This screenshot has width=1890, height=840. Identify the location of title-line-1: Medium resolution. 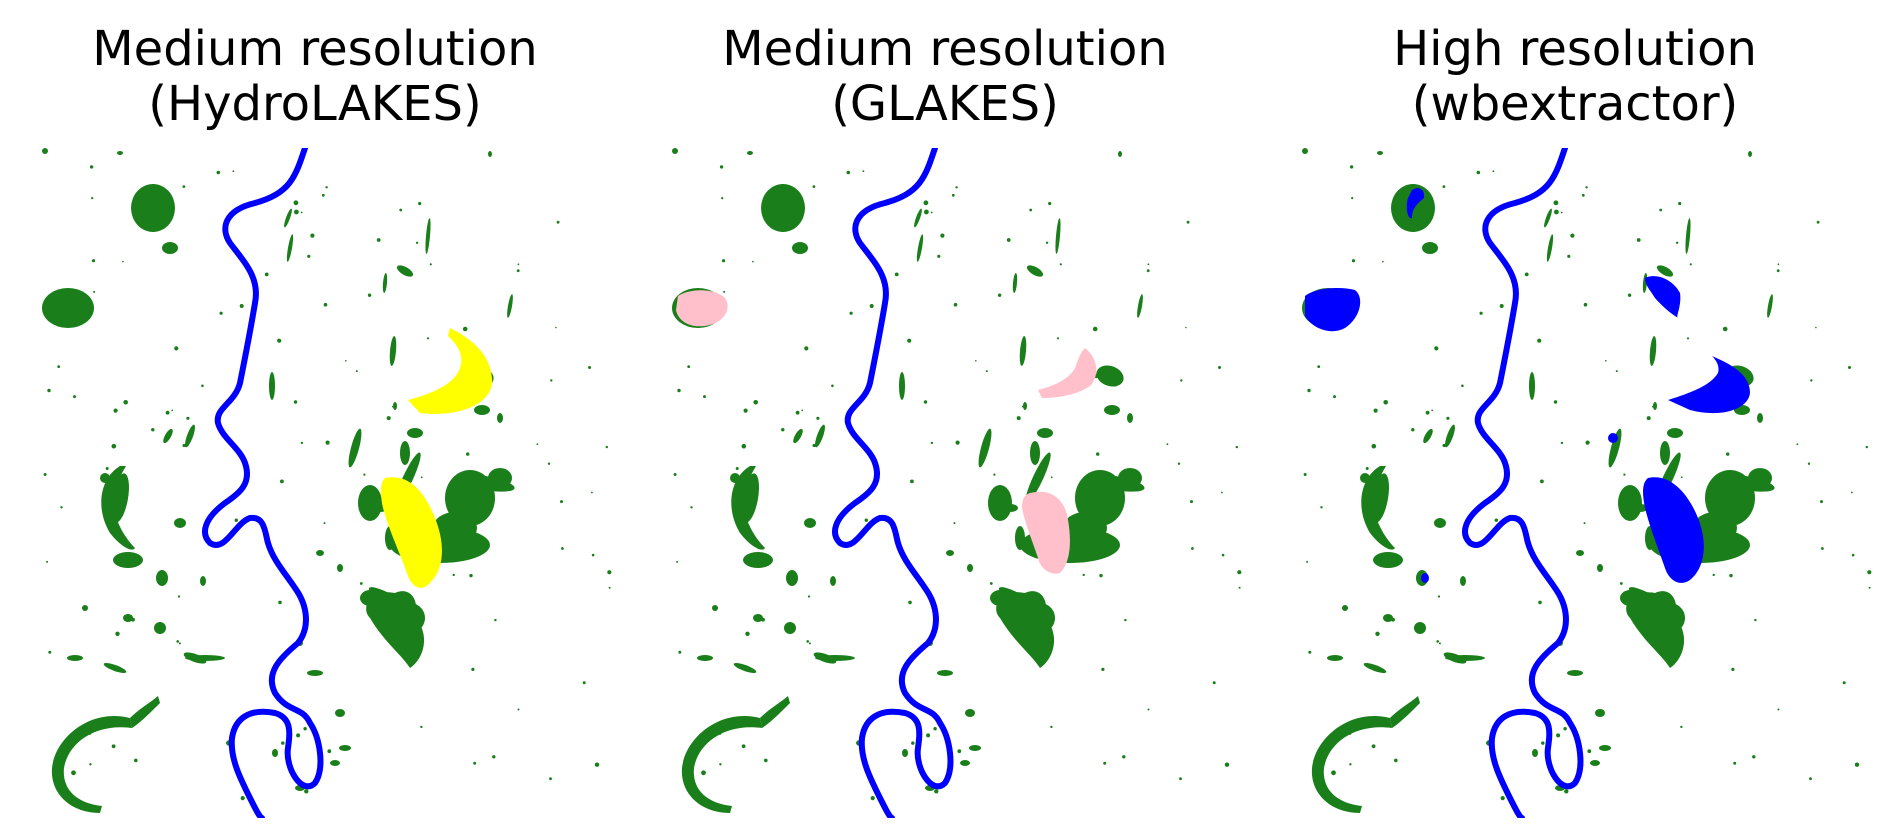
(945, 49).